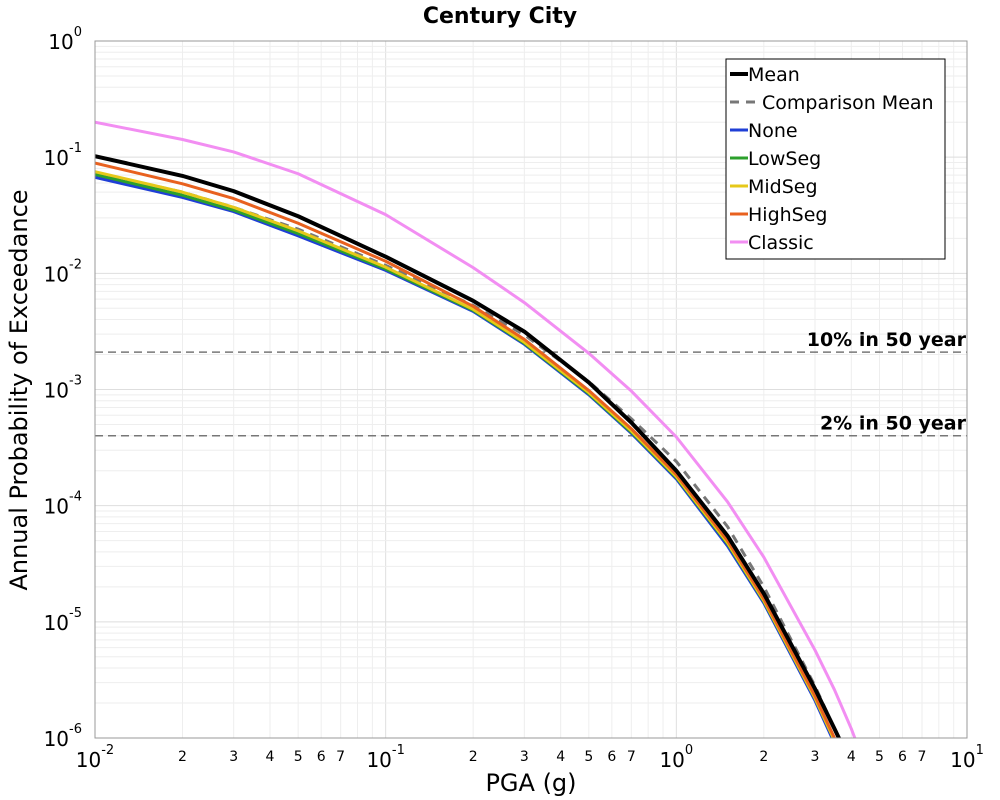  I want to click on y-tick-label: 10⁻¹, so click(63, 155).